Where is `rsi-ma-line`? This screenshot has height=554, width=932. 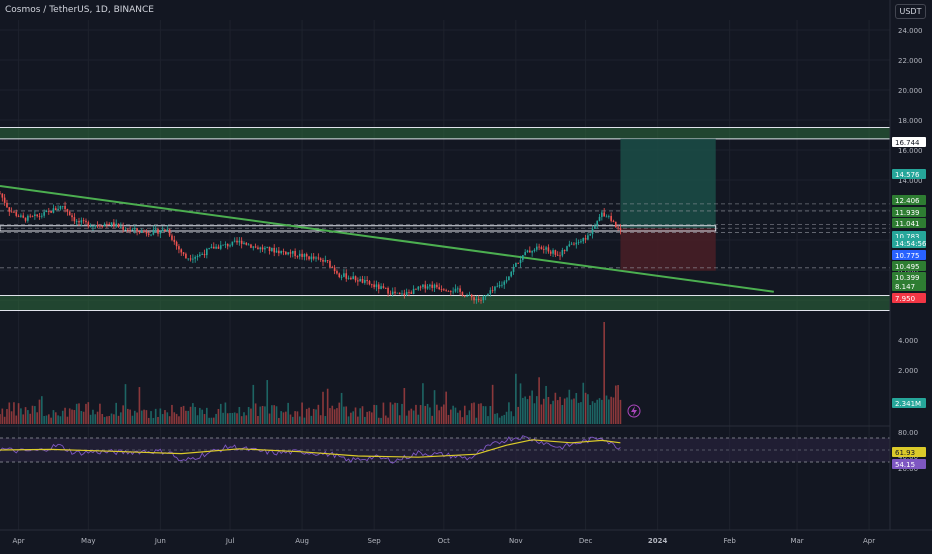
rsi-ma-line is located at coordinates (310, 448).